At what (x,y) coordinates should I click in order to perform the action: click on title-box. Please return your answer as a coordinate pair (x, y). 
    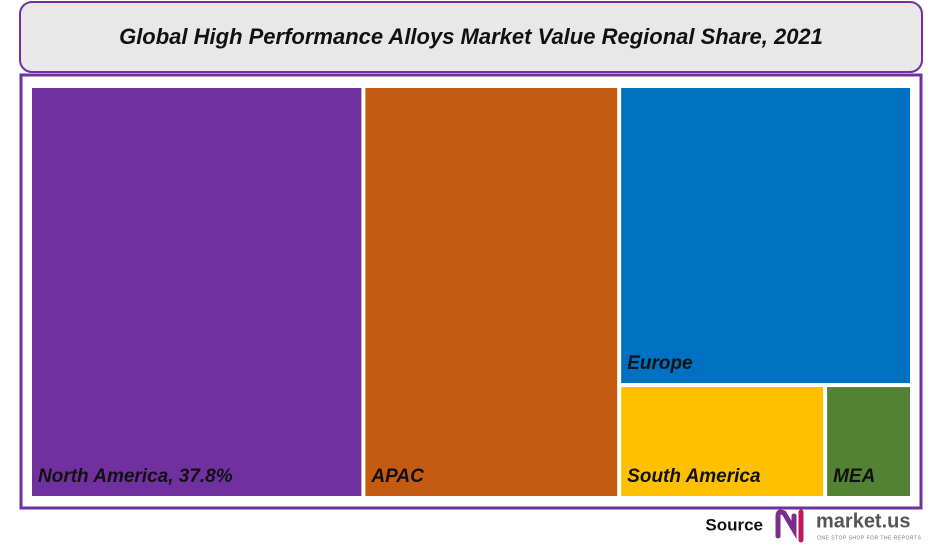
    Looking at the image, I should click on (471, 37).